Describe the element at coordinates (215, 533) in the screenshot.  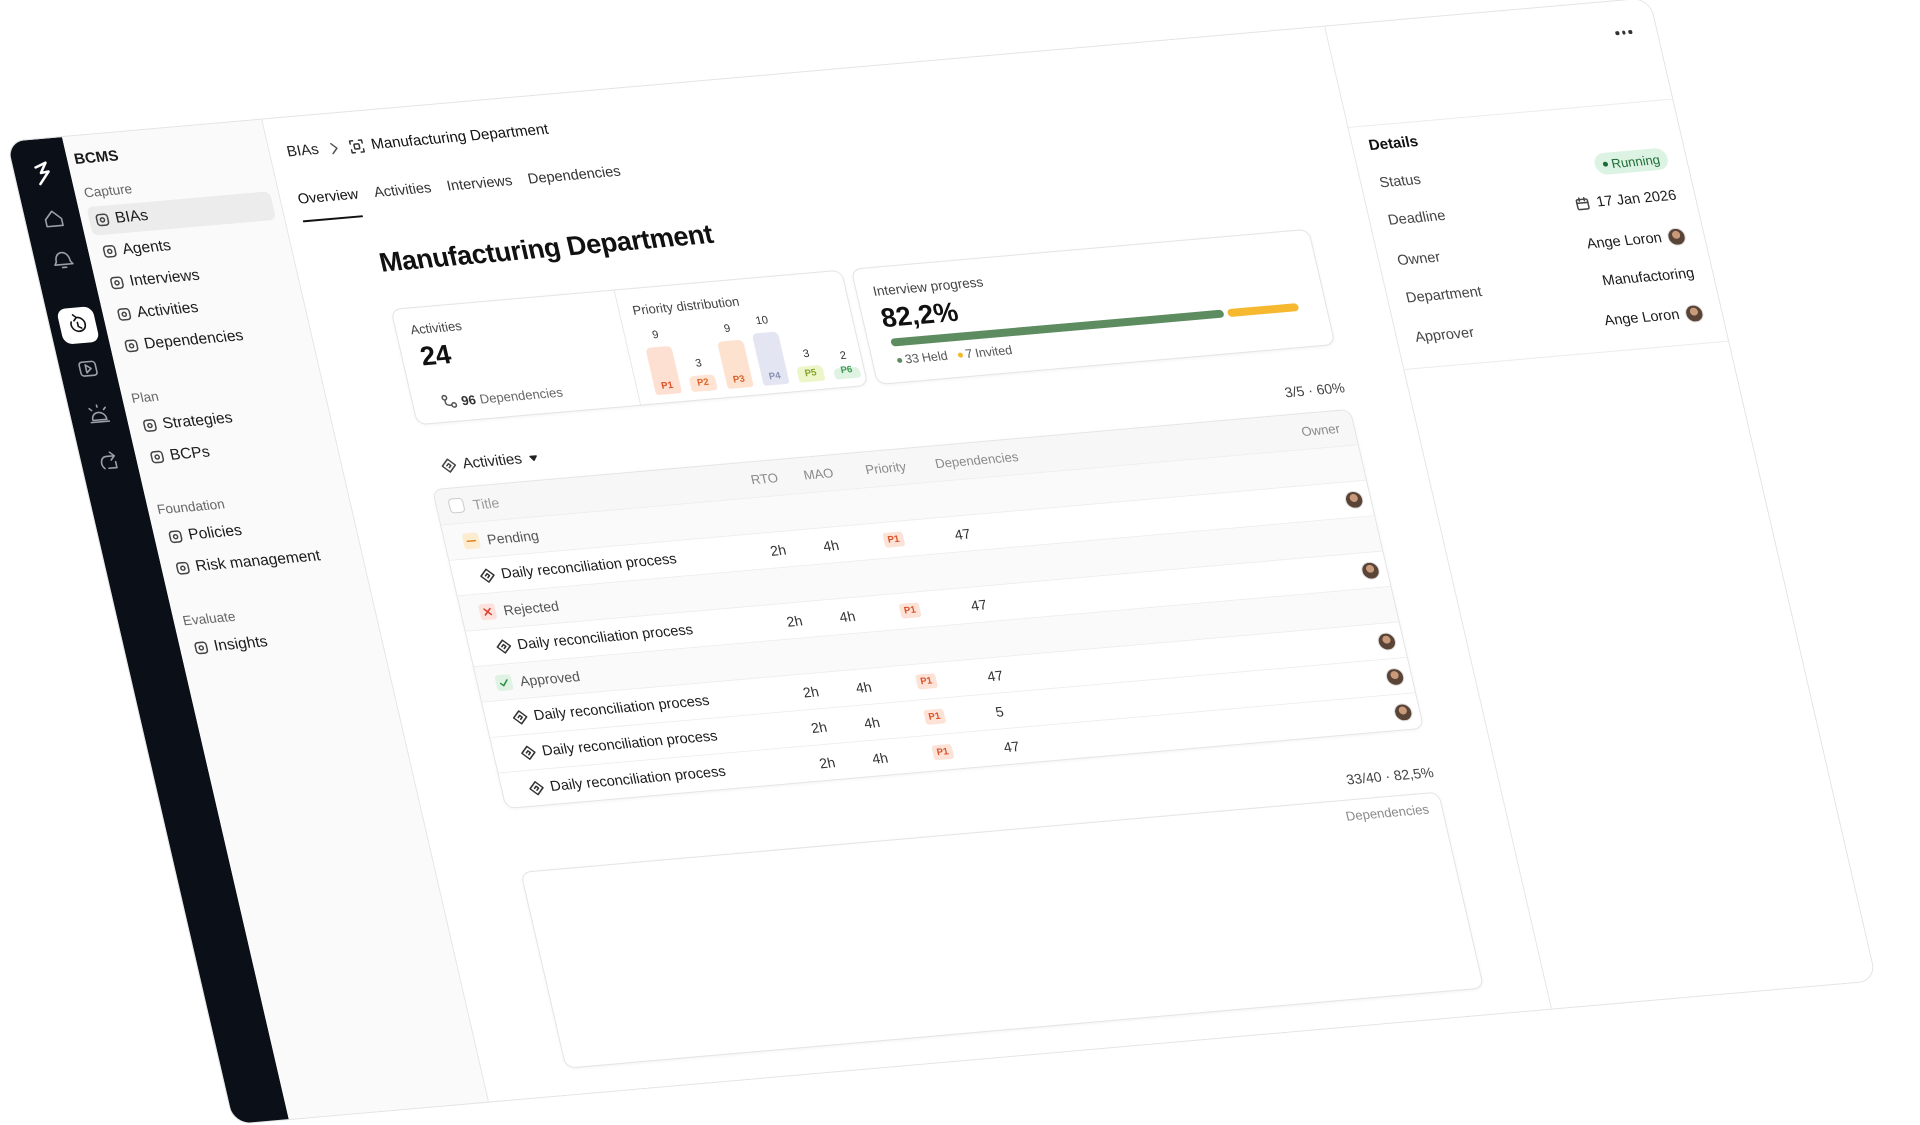
I see `nav-item: Policies` at that location.